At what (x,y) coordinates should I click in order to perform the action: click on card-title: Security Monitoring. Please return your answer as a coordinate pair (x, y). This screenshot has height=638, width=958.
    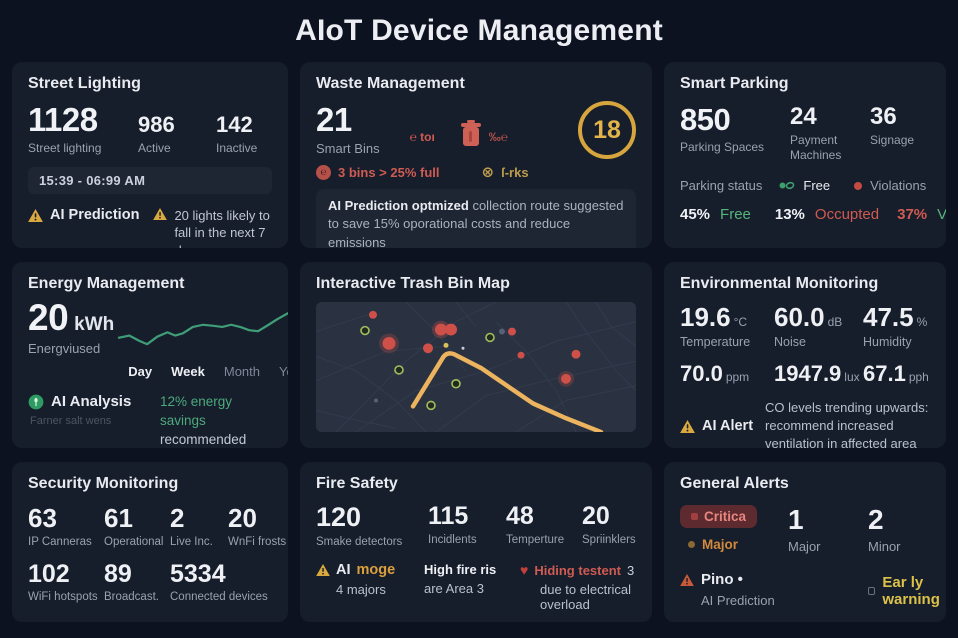
    Looking at the image, I should click on (103, 483).